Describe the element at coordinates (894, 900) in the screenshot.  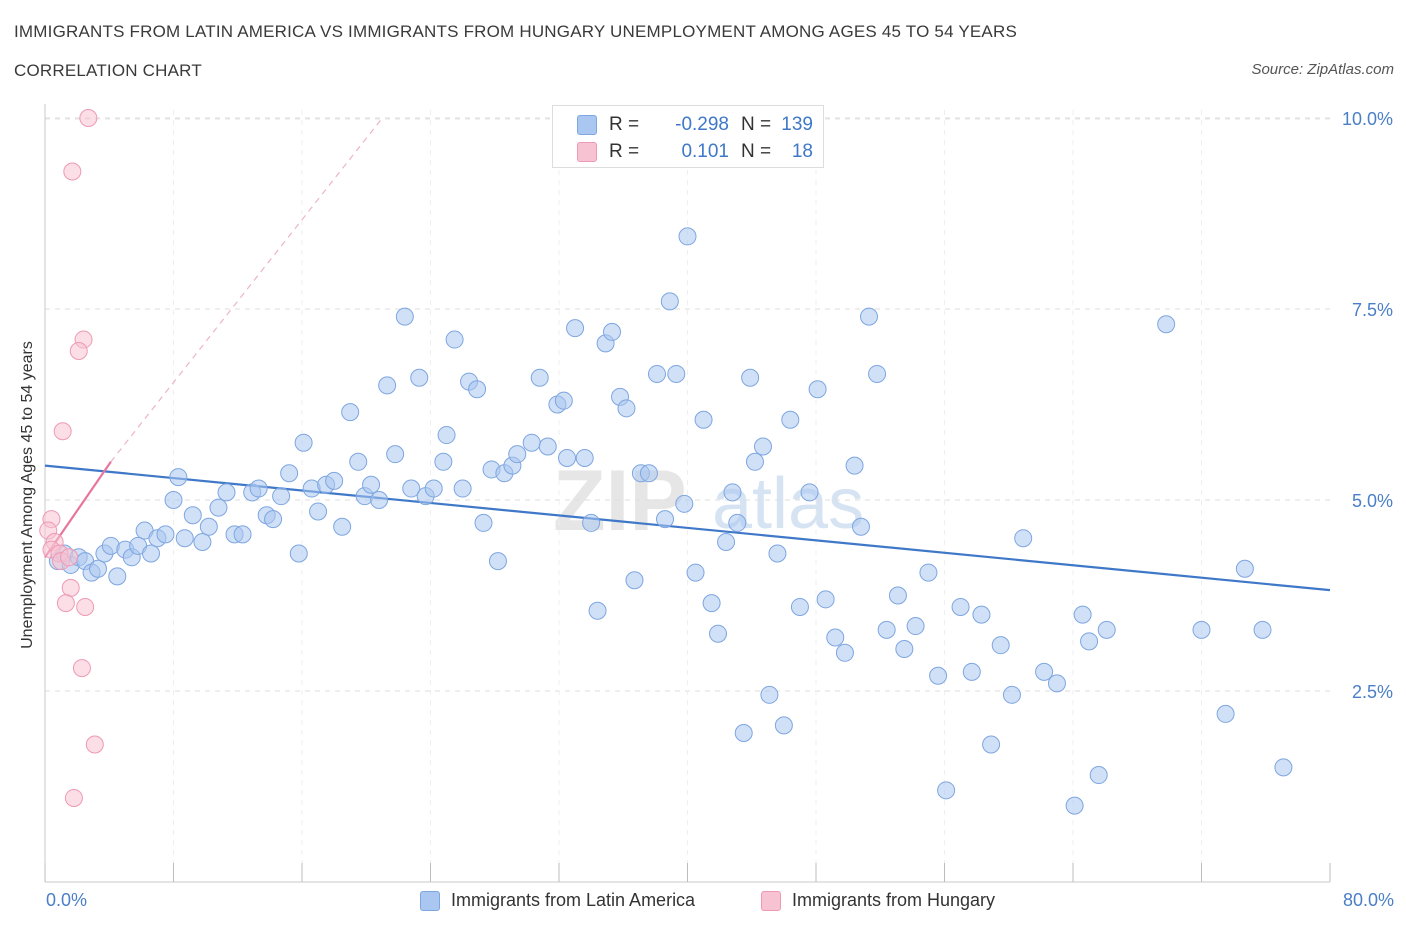
I see `legend-label-hungary: Immigrants from Hungary` at that location.